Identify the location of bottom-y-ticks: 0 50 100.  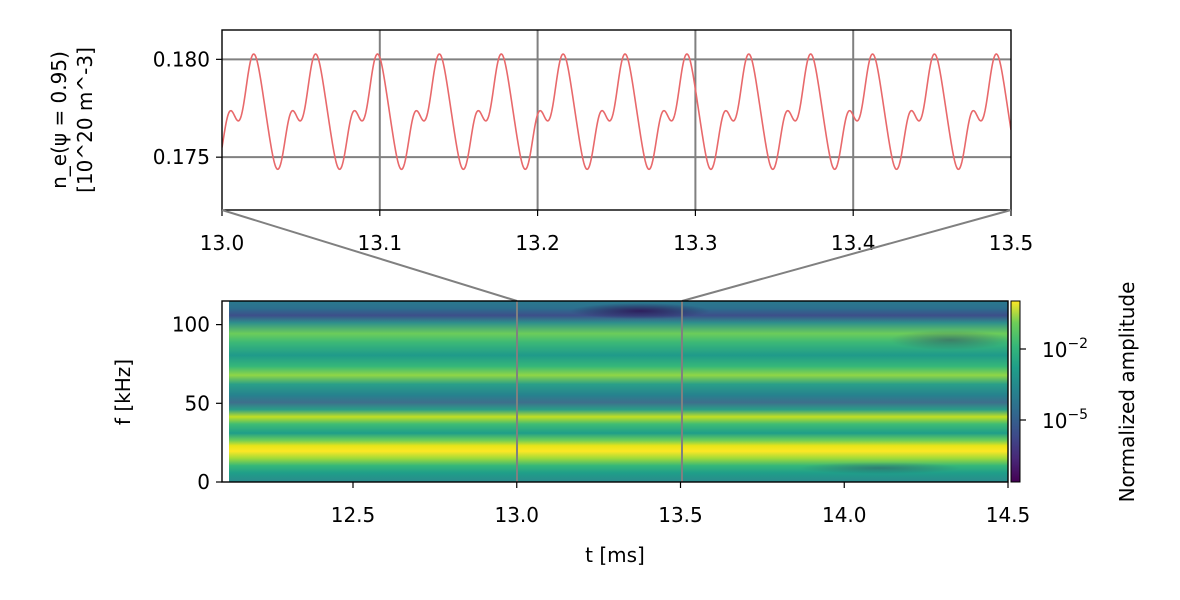
(197, 403).